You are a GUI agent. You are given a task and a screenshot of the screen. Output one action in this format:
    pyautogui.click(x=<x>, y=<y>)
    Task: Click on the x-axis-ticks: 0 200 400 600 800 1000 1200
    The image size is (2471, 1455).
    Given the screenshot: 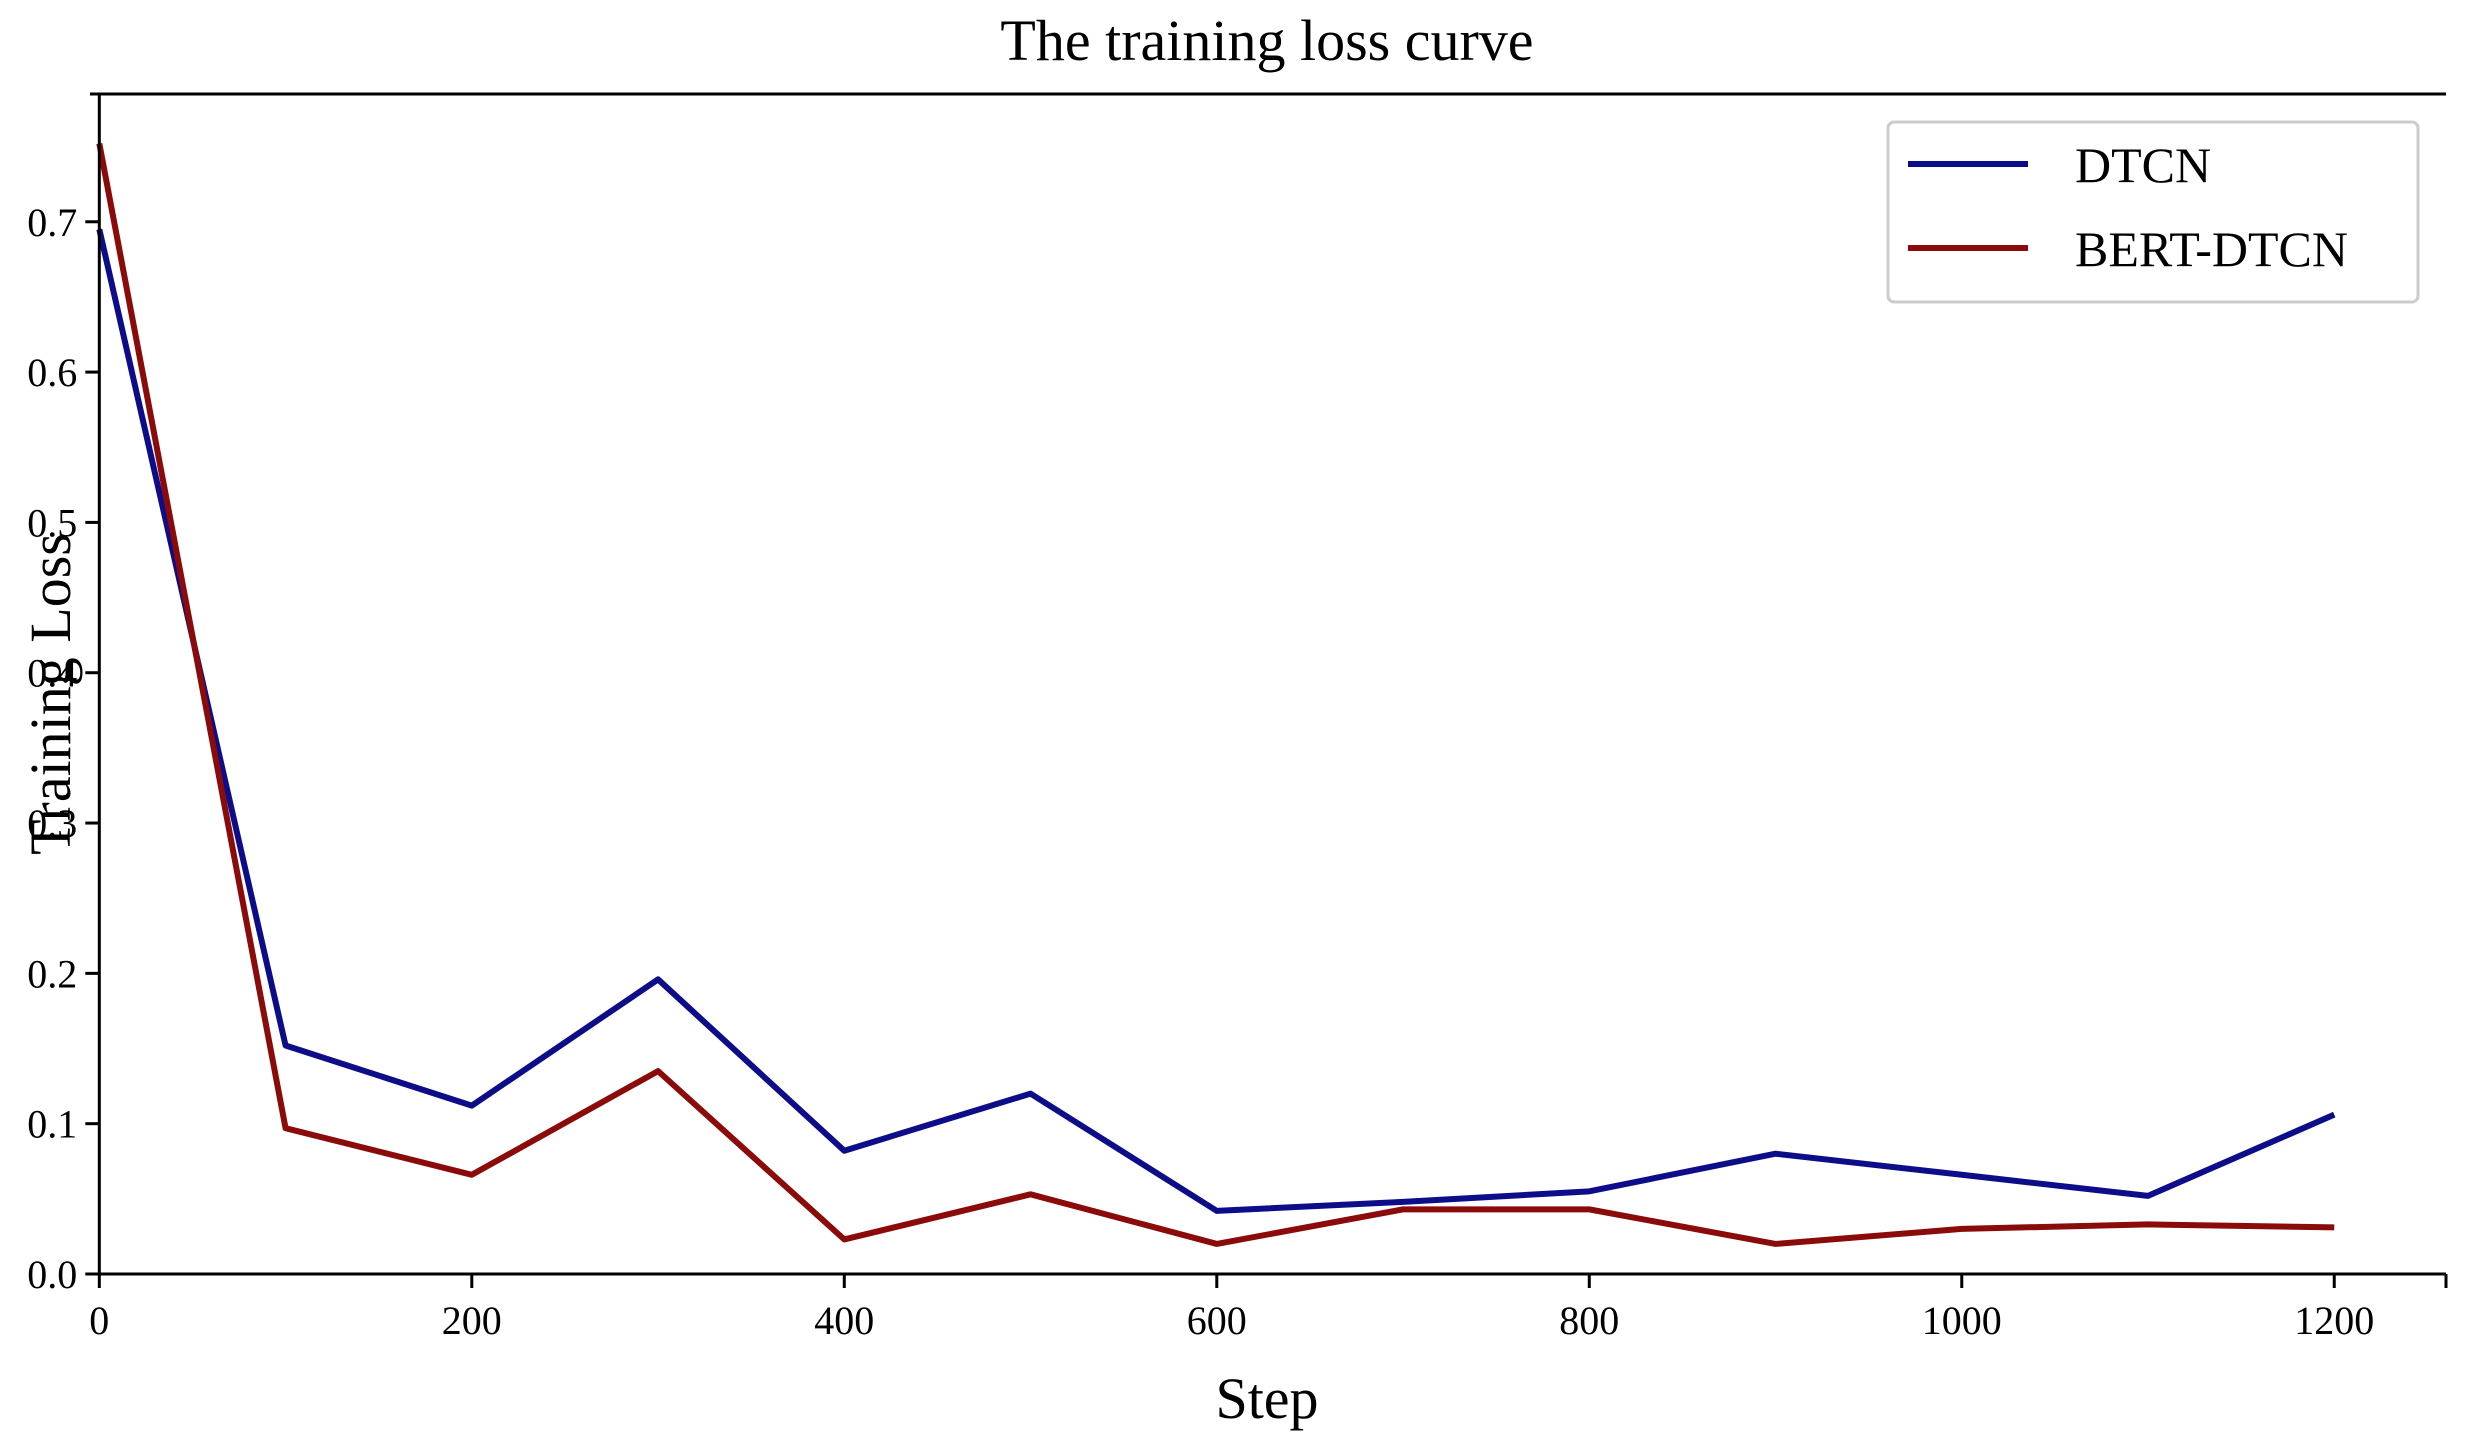 What is the action you would take?
    pyautogui.click(x=1231, y=1308)
    